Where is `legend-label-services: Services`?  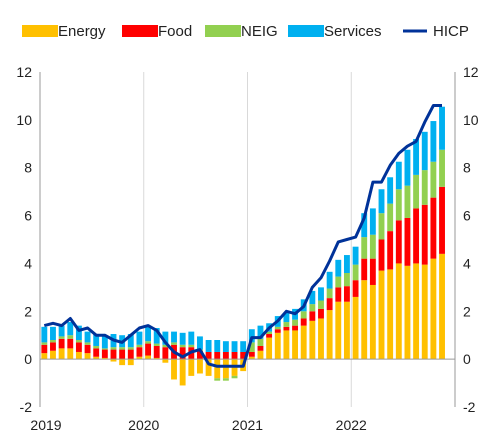
legend-label-services: Services is located at coordinates (353, 31).